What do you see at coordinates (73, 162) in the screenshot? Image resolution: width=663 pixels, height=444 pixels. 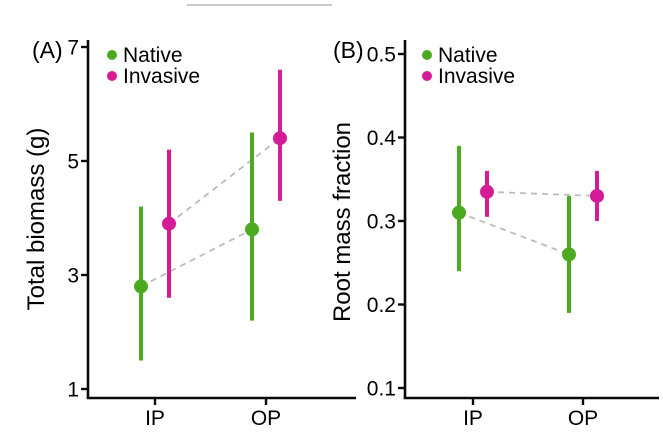 I see `y-tick-label: 5` at bounding box center [73, 162].